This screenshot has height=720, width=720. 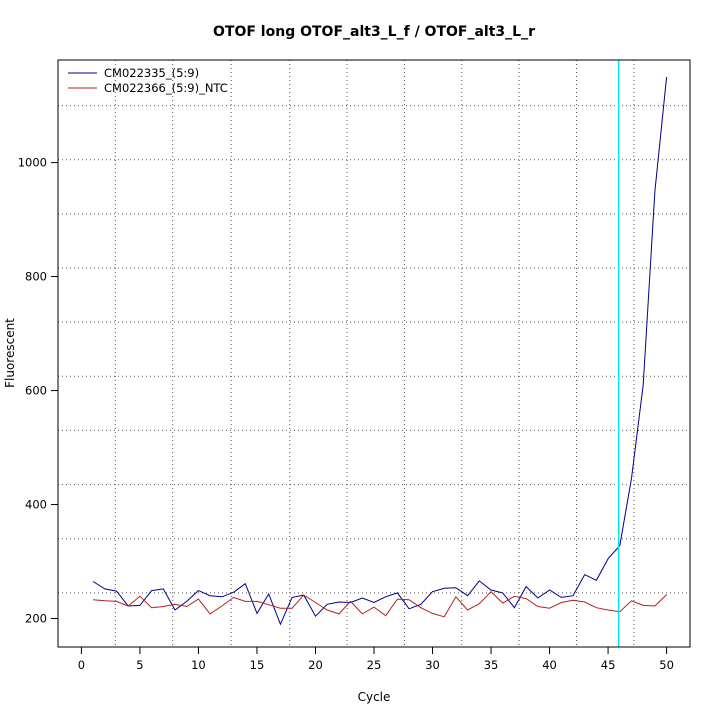 What do you see at coordinates (257, 665) in the screenshot?
I see `x-tick-label: 15` at bounding box center [257, 665].